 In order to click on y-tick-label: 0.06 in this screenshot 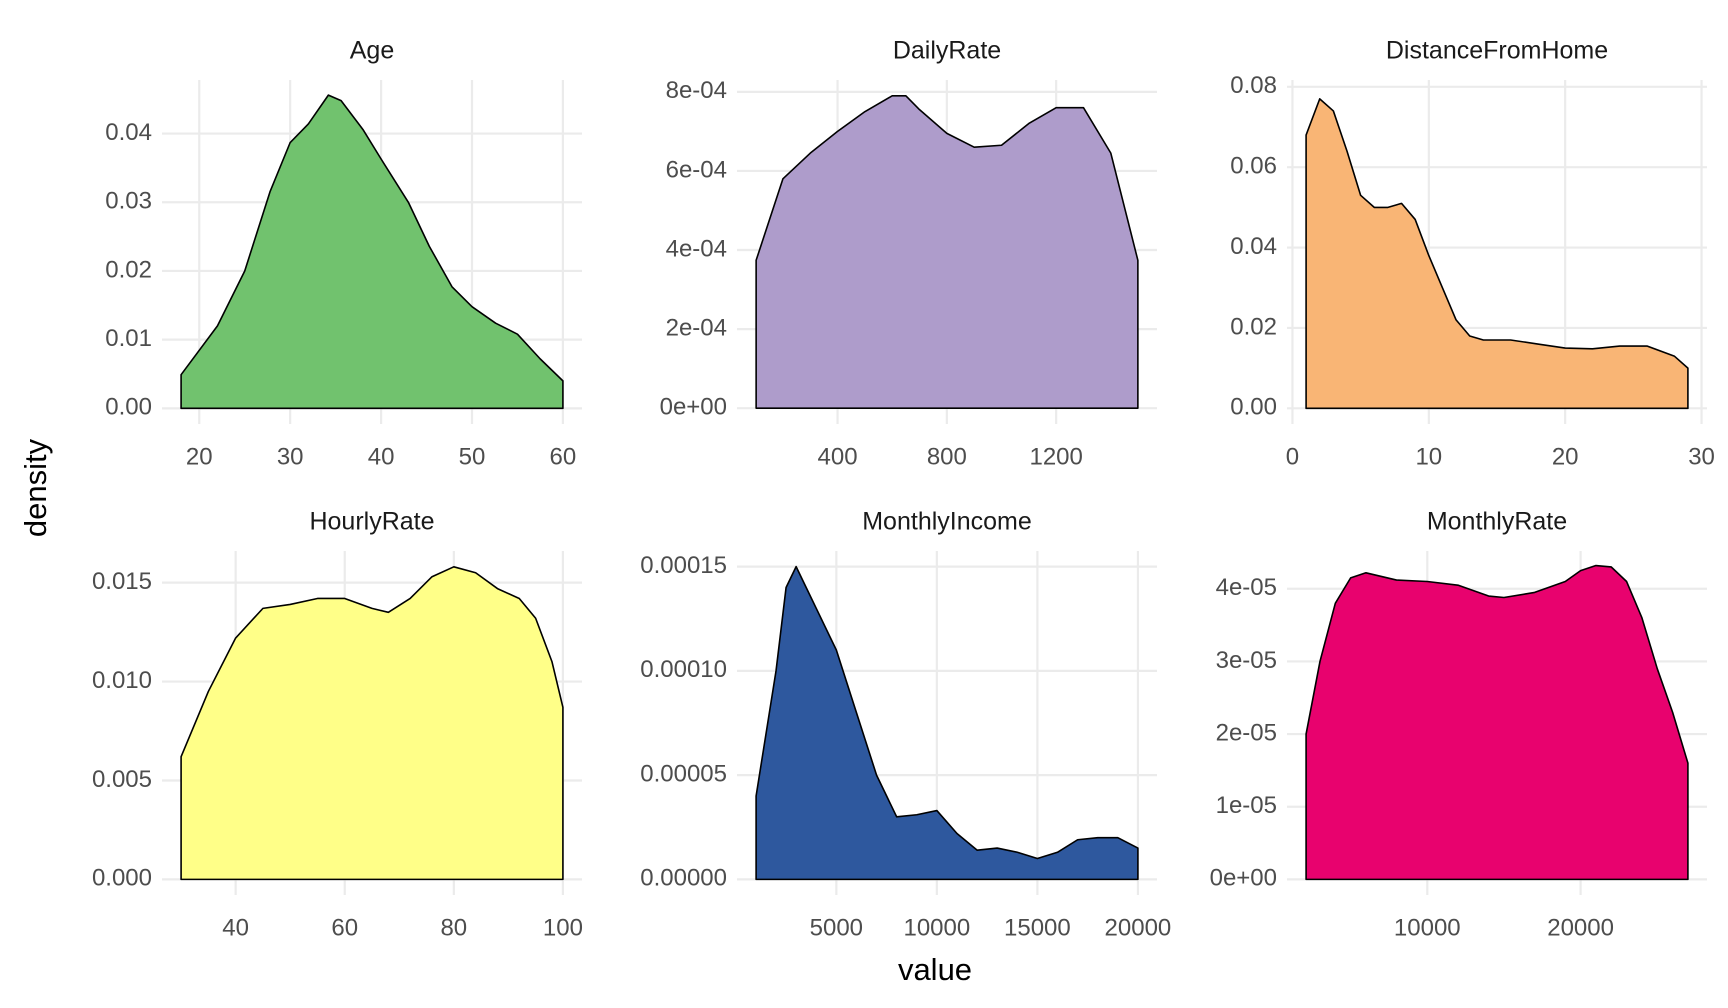, I will do `click(1253, 166)`.